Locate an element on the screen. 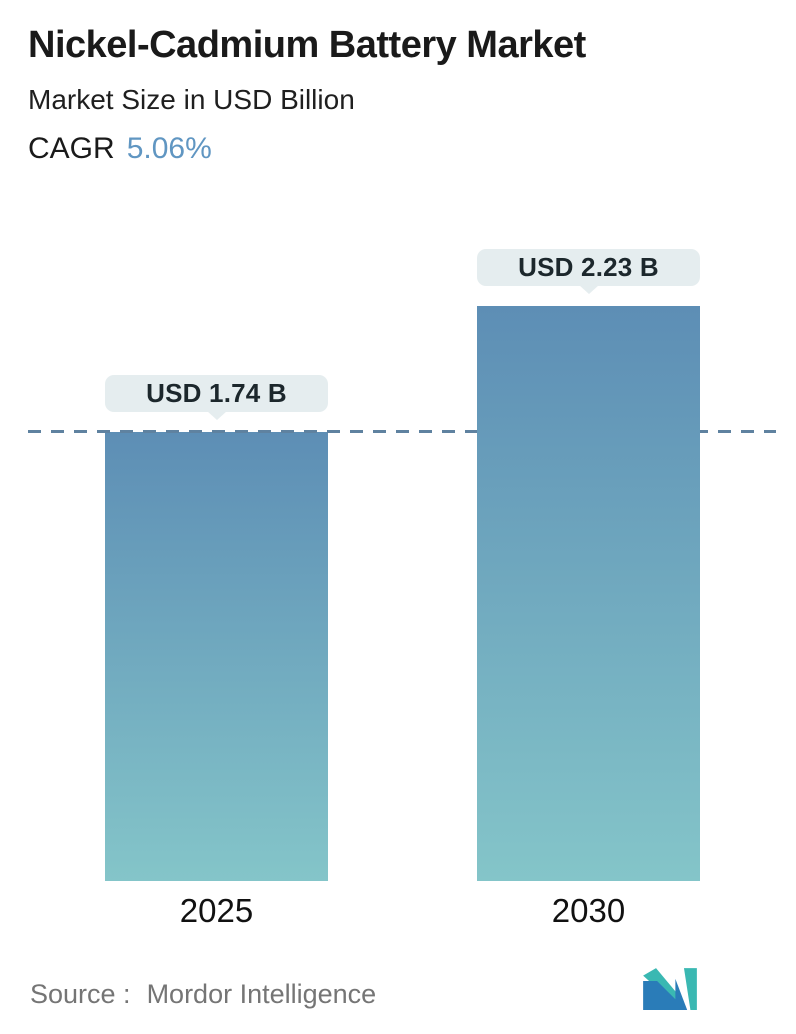 Image resolution: width=796 pixels, height=1034 pixels. mordor-intelligence-logo is located at coordinates (670, 989).